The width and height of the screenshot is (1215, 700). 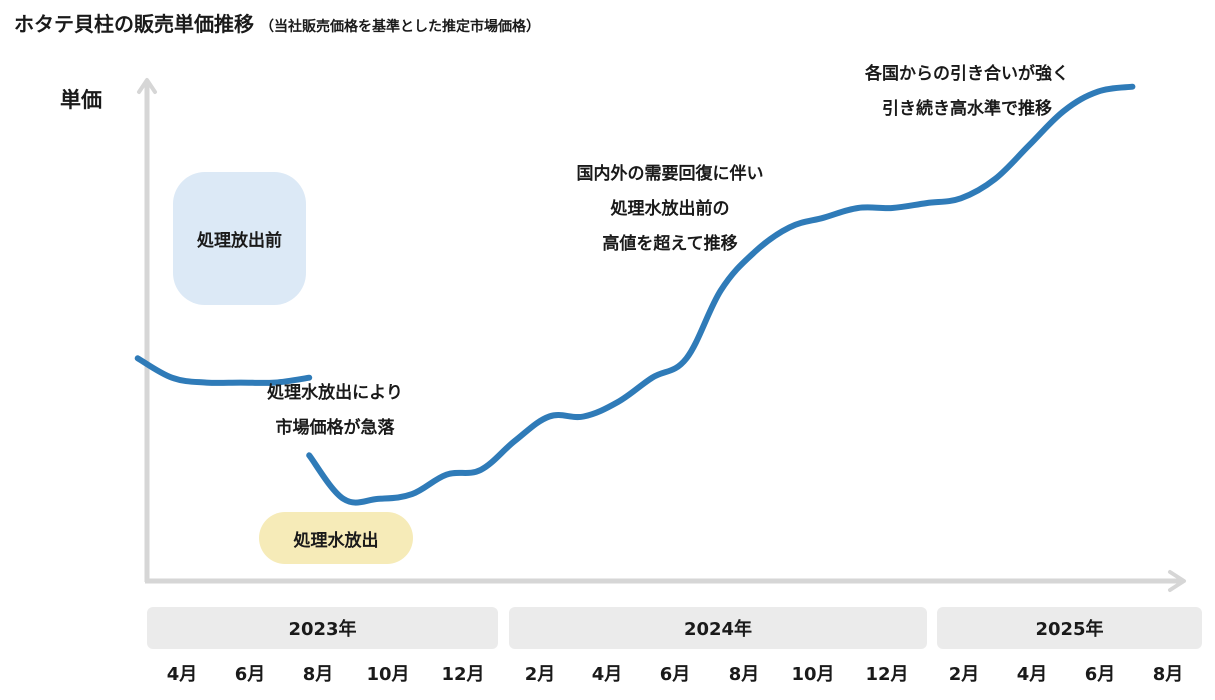 I want to click on chart-subtitle: （当社販売価格を基準とした推定市場価格）, so click(x=400, y=27).